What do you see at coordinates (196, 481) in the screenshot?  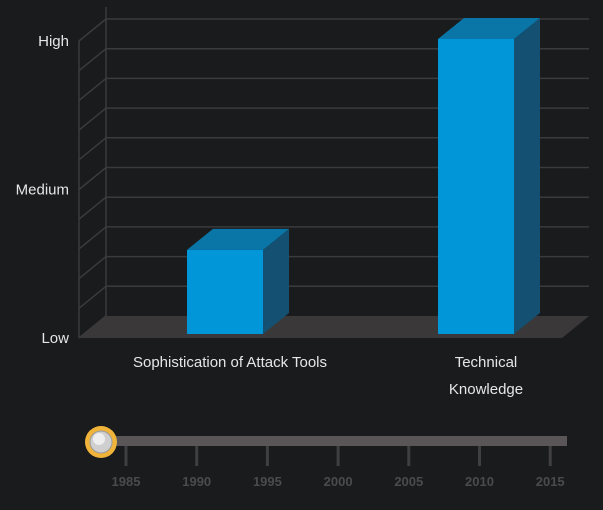 I see `slider-tick-label: 1990` at bounding box center [196, 481].